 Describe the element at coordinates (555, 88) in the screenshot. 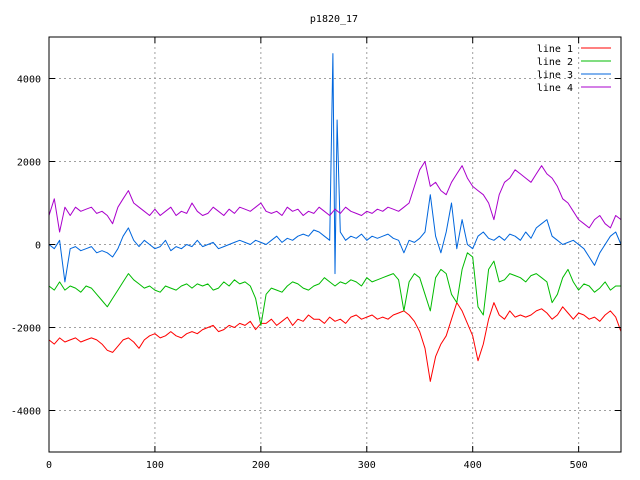

I see `legend-label: line 4` at that location.